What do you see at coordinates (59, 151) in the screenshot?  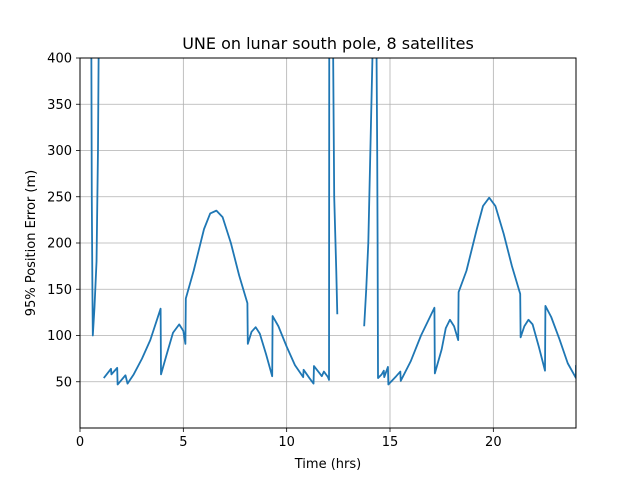 I see `y-tick-label: 300` at bounding box center [59, 151].